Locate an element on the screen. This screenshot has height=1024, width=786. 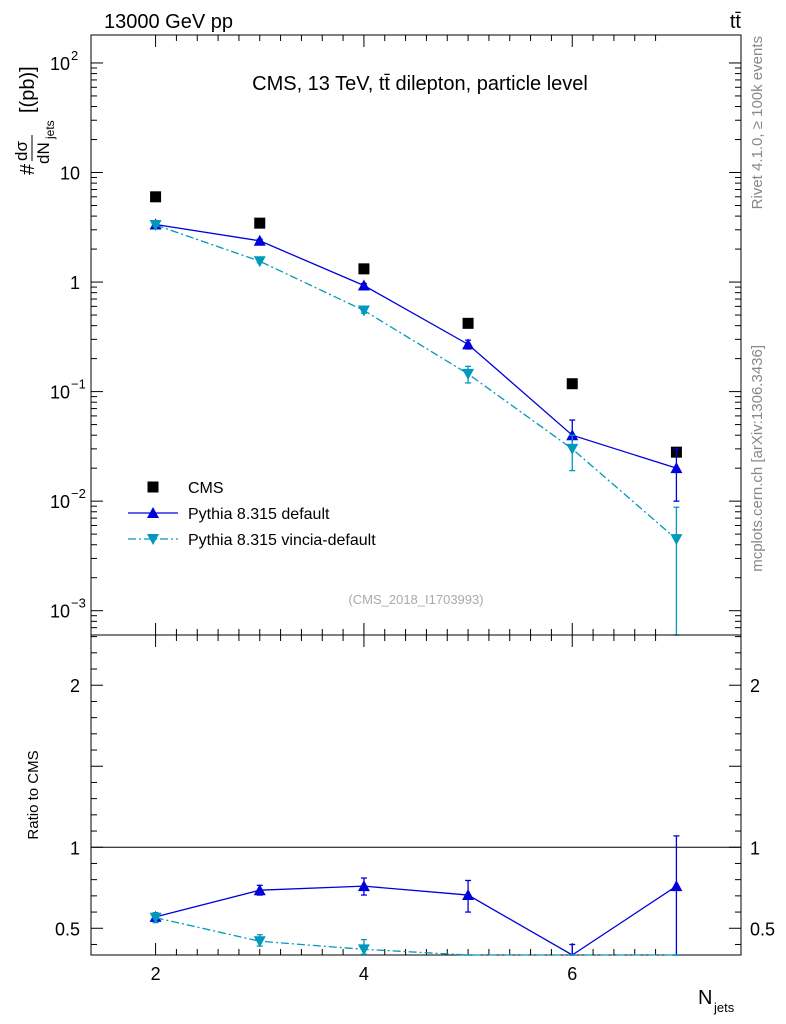
rivet-label: Rivet 4.1.0, ≥ 100k events is located at coordinates (757, 122).